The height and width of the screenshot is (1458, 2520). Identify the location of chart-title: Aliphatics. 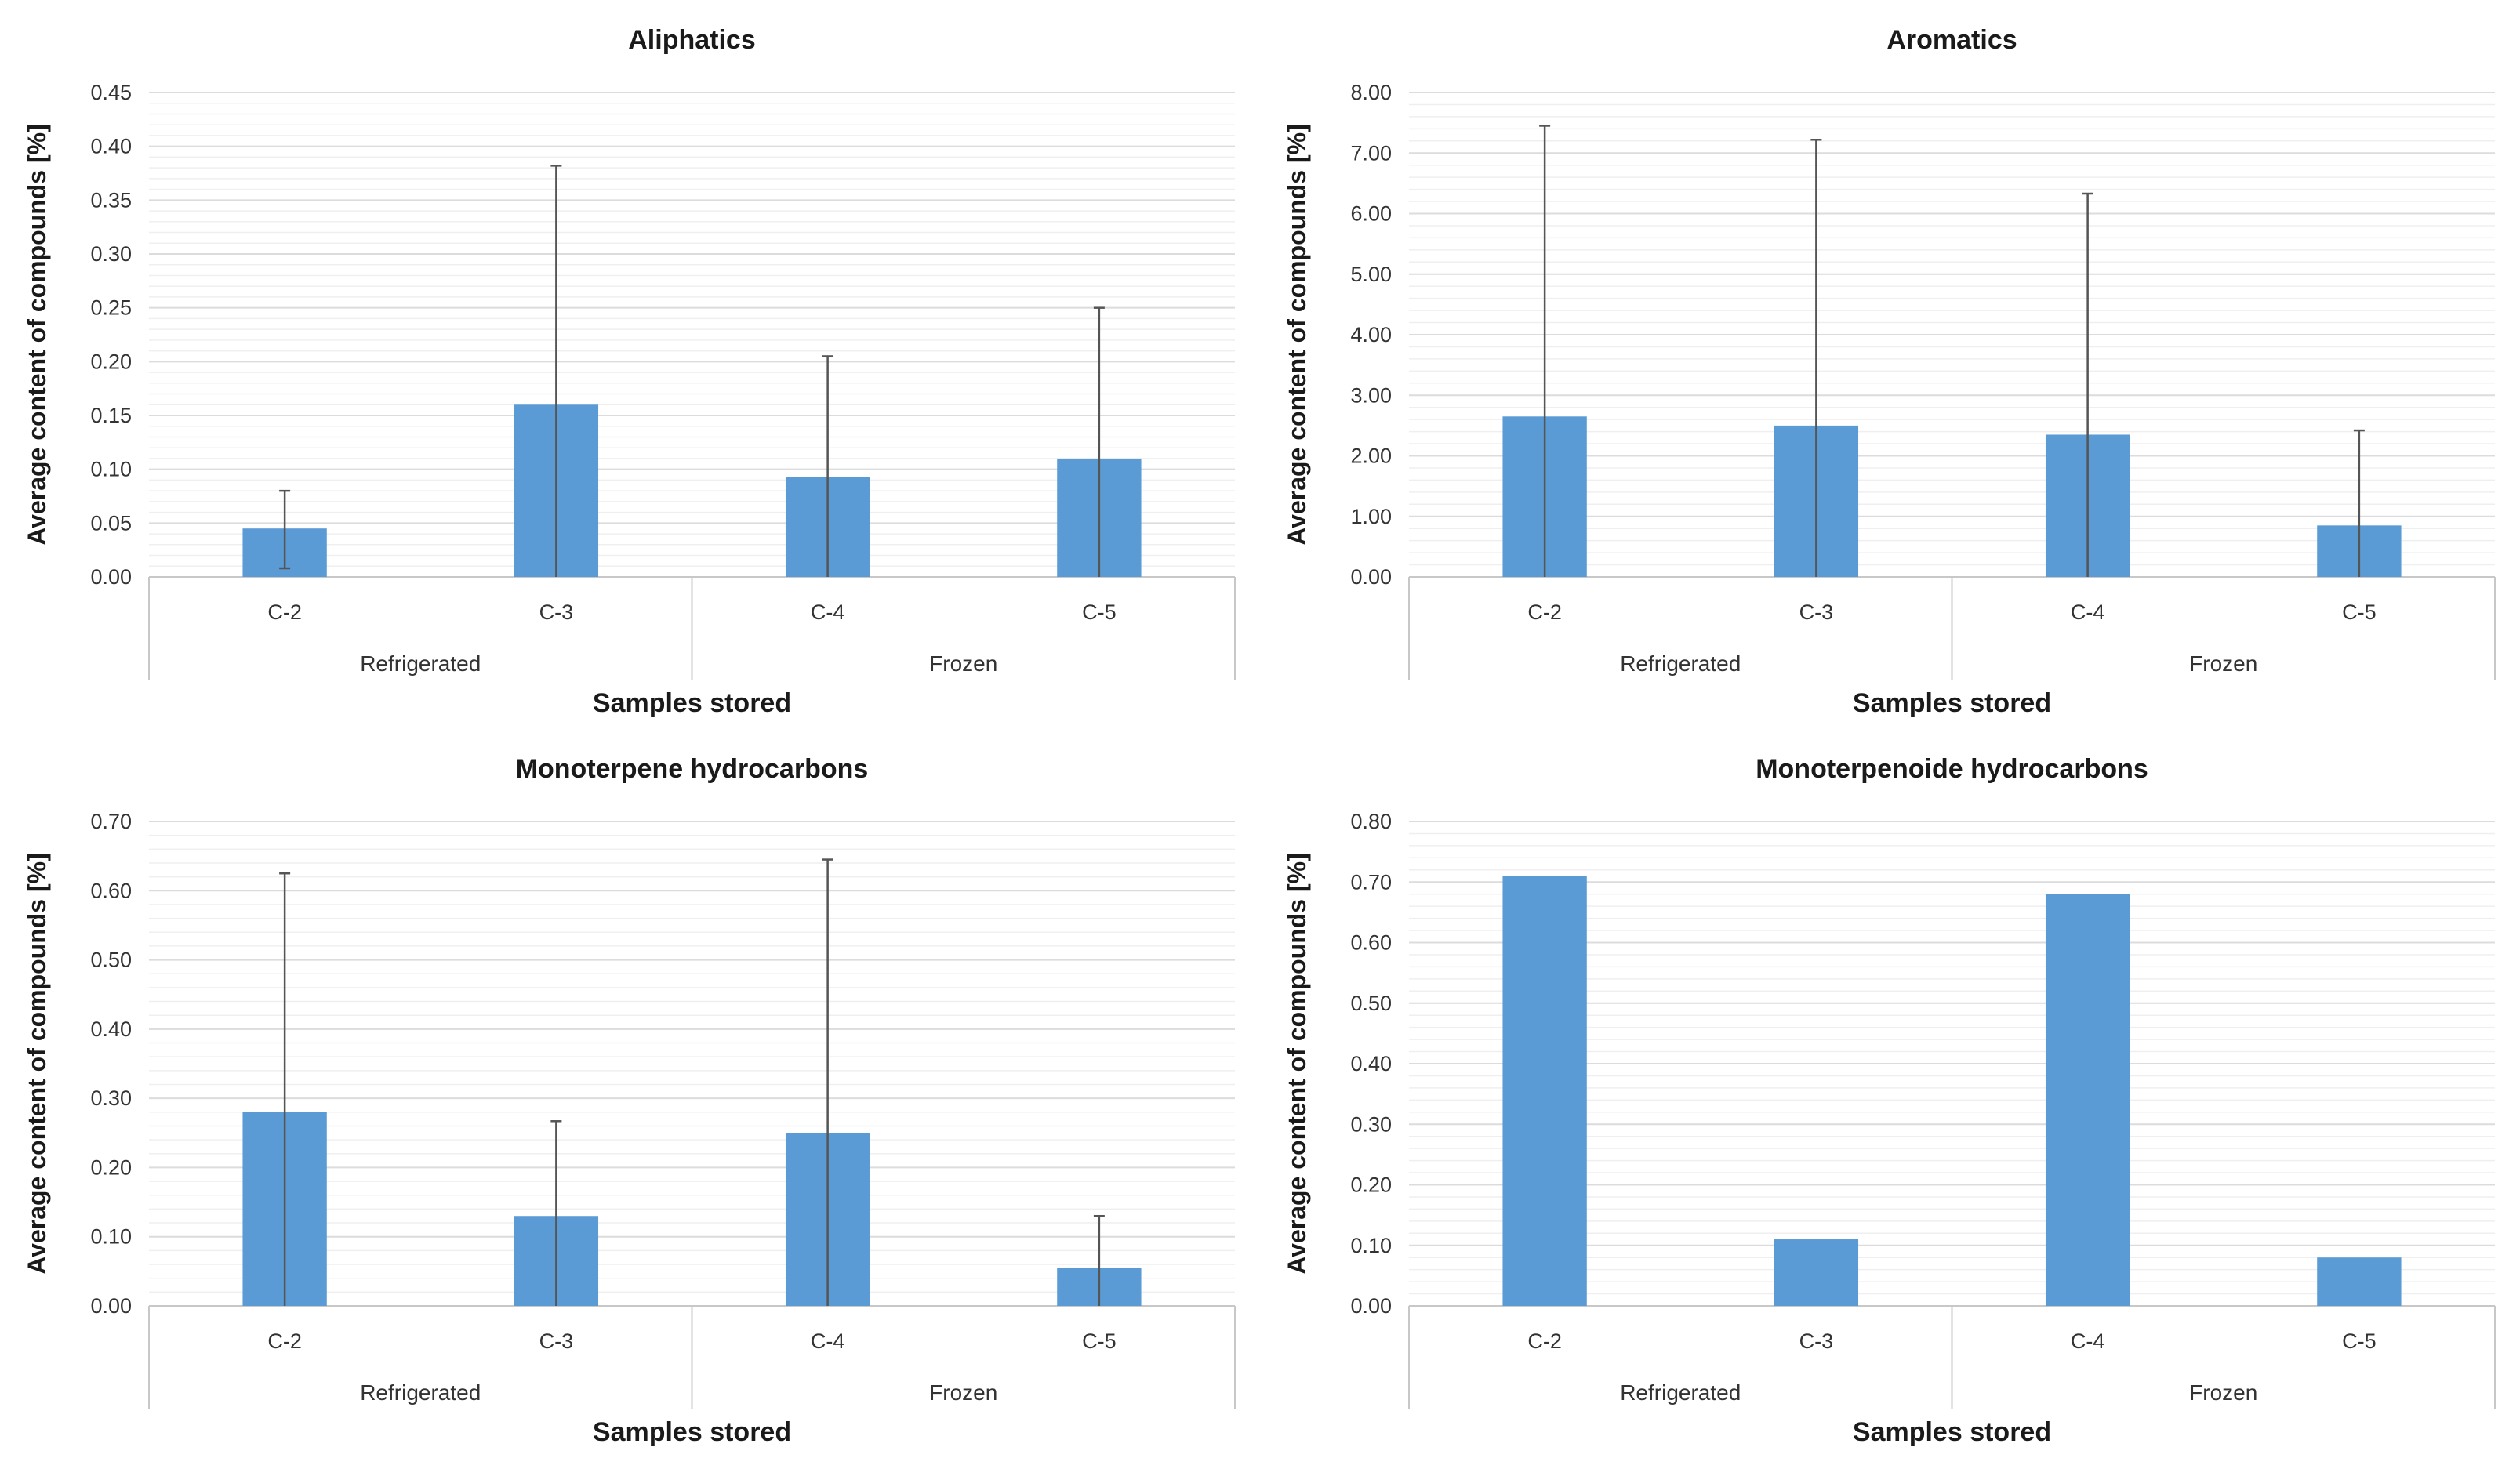
(691, 40).